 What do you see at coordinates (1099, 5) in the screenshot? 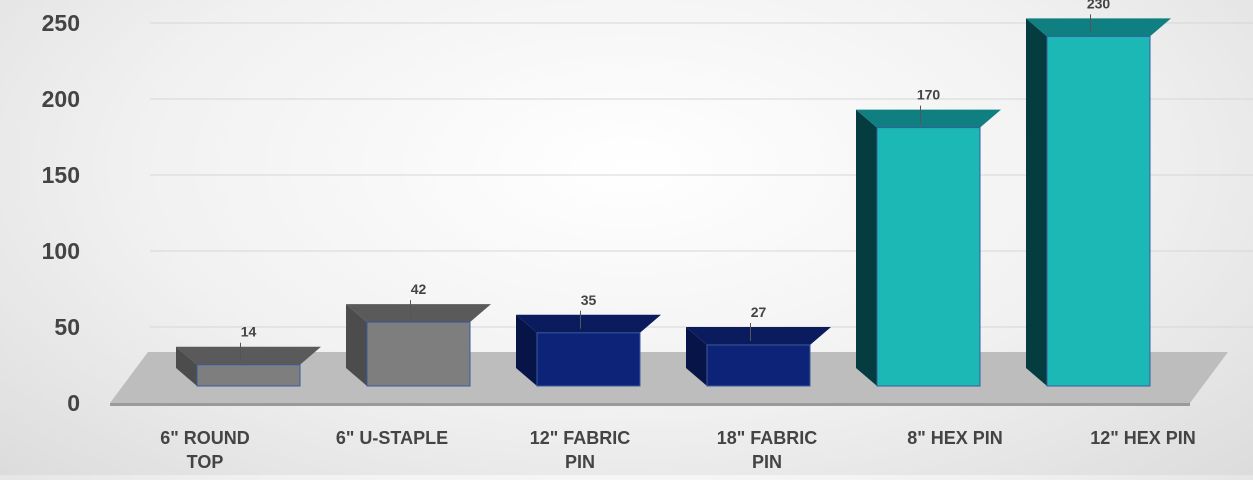
I see `data-label: 230` at bounding box center [1099, 5].